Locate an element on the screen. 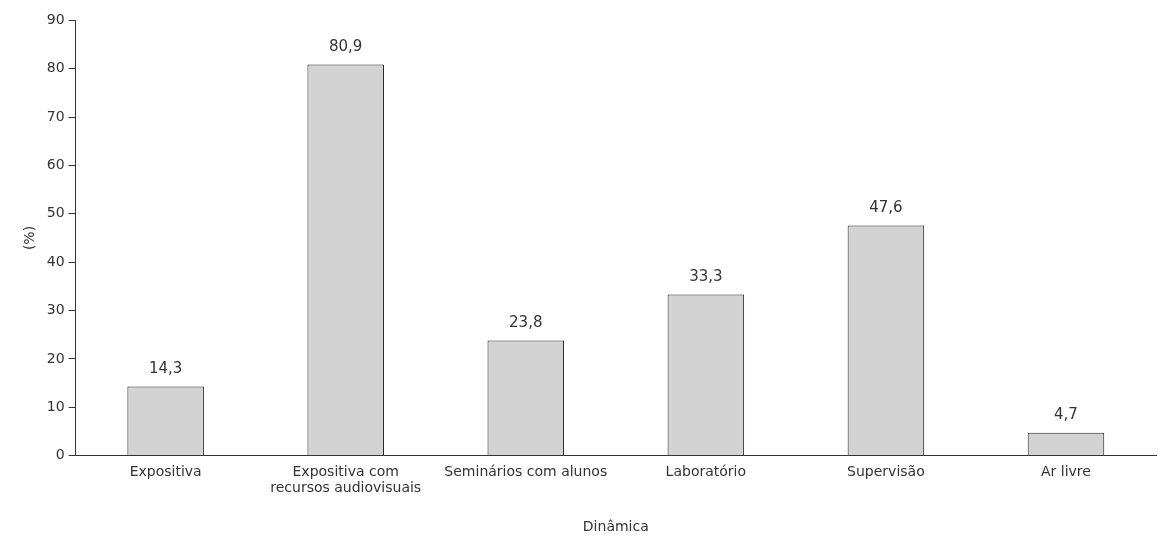 Image resolution: width=1174 pixels, height=552 pixels. data-label: 80,9 is located at coordinates (346, 45).